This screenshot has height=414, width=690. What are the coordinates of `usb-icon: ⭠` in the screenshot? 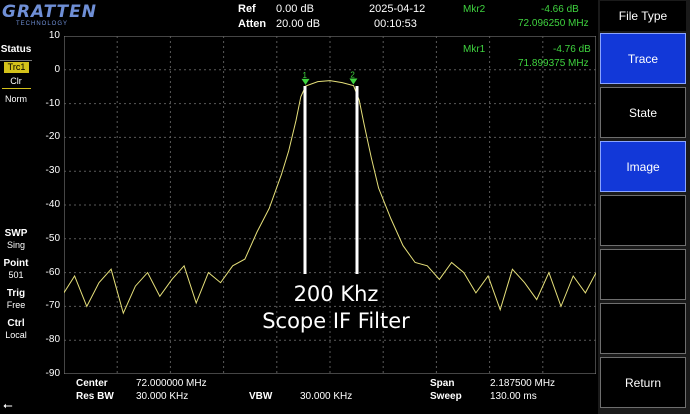 It's located at (8, 405).